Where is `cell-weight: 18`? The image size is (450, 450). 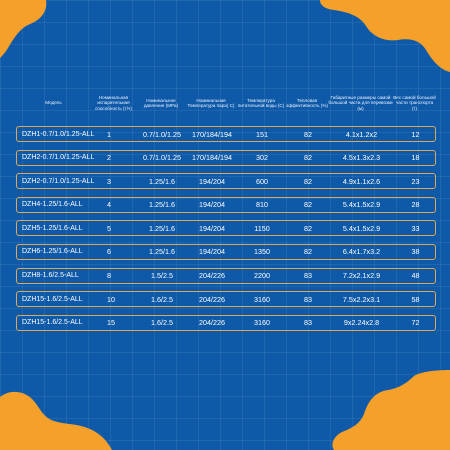
cell-weight: 18 is located at coordinates (415, 158).